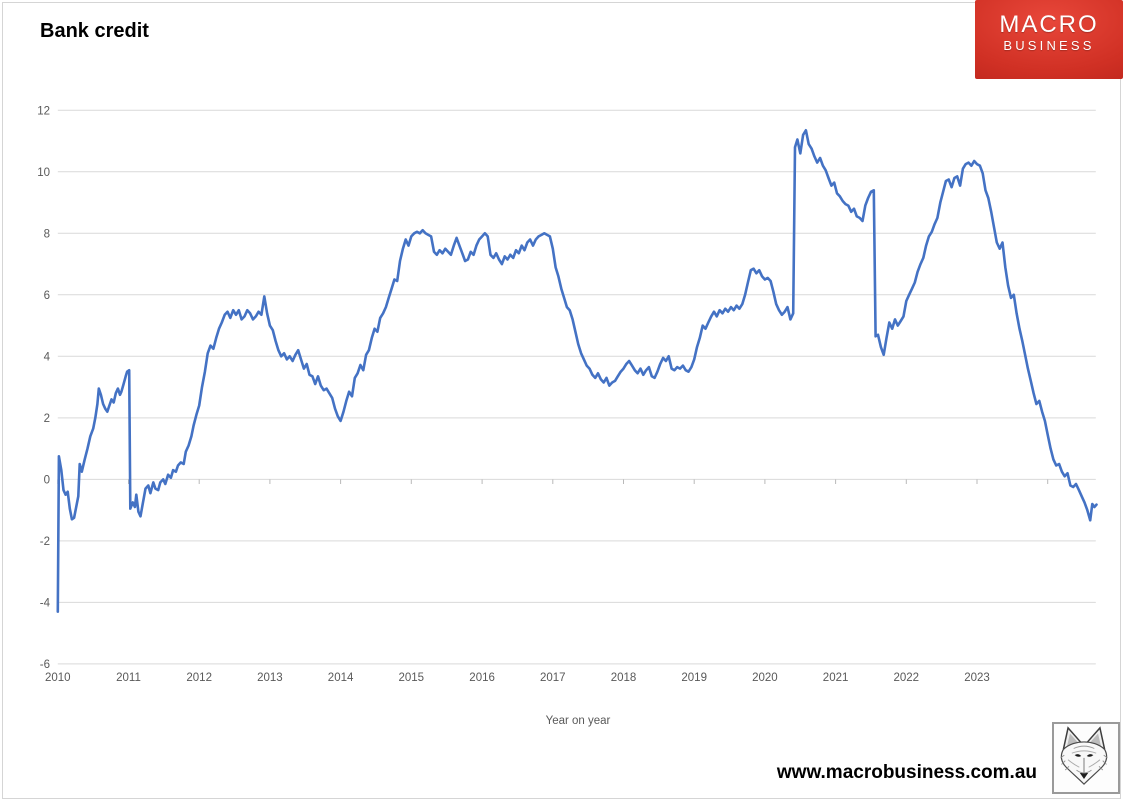  I want to click on x-tick-label: 2019, so click(694, 678).